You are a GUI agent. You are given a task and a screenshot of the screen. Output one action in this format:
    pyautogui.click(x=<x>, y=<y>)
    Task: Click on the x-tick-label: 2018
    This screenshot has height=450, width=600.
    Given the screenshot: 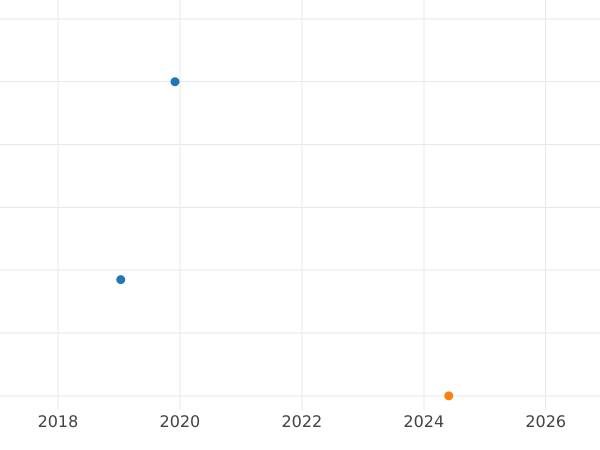 What is the action you would take?
    pyautogui.click(x=58, y=421)
    